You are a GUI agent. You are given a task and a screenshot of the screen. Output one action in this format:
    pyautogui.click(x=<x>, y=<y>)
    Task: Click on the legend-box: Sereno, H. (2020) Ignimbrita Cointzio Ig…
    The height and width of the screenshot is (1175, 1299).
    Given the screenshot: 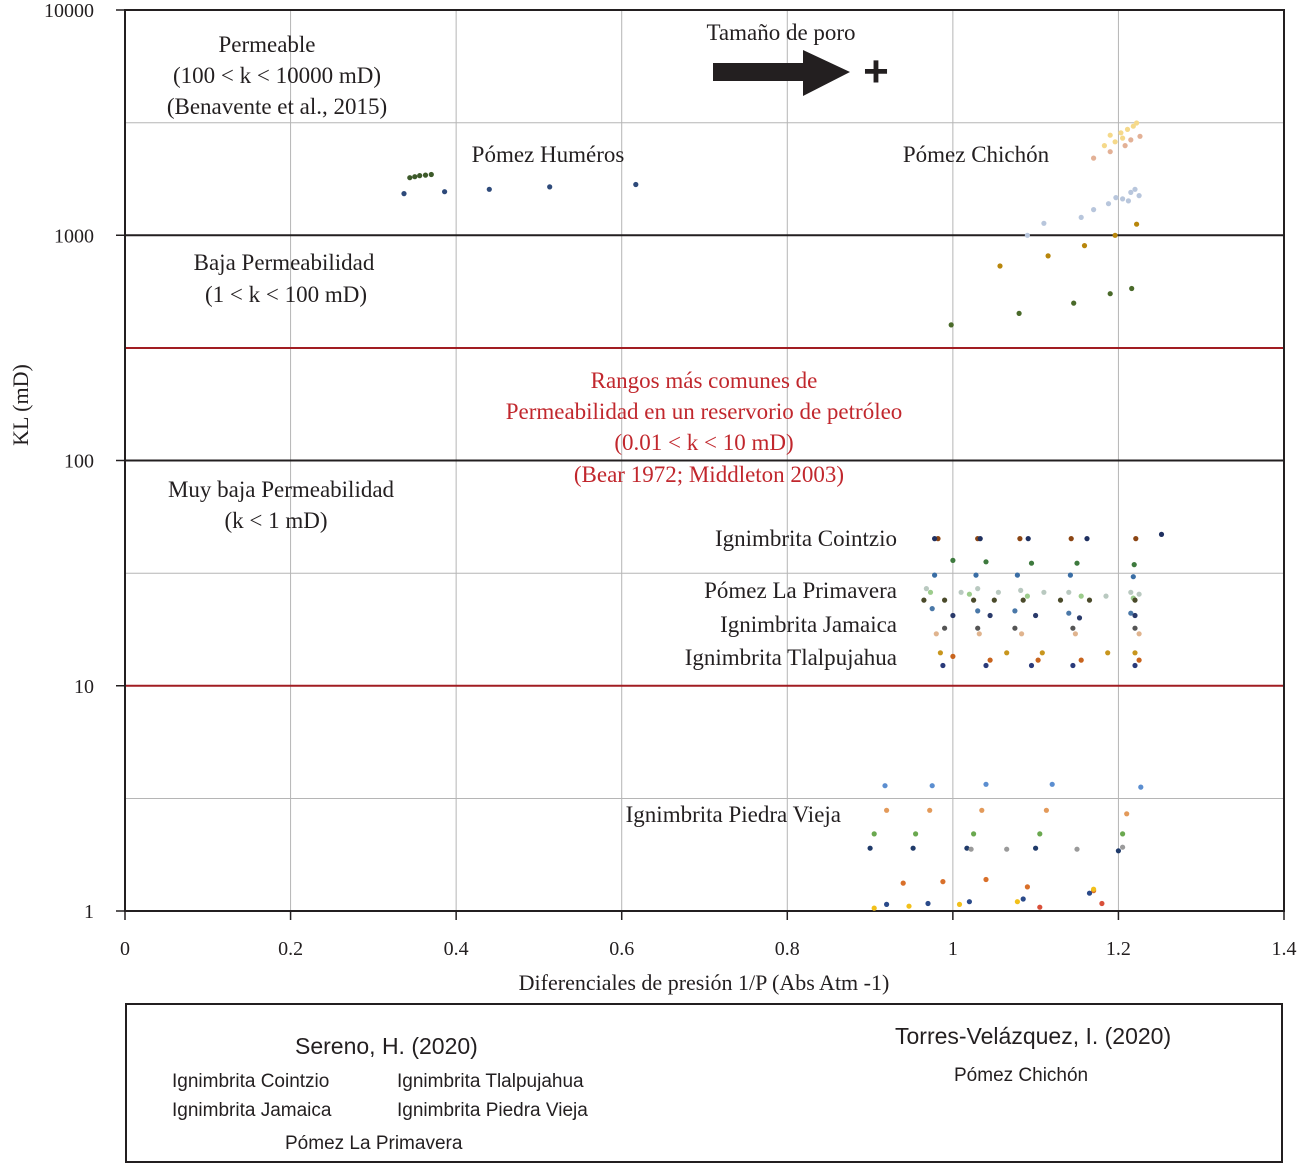 What is the action you would take?
    pyautogui.click(x=704, y=1083)
    